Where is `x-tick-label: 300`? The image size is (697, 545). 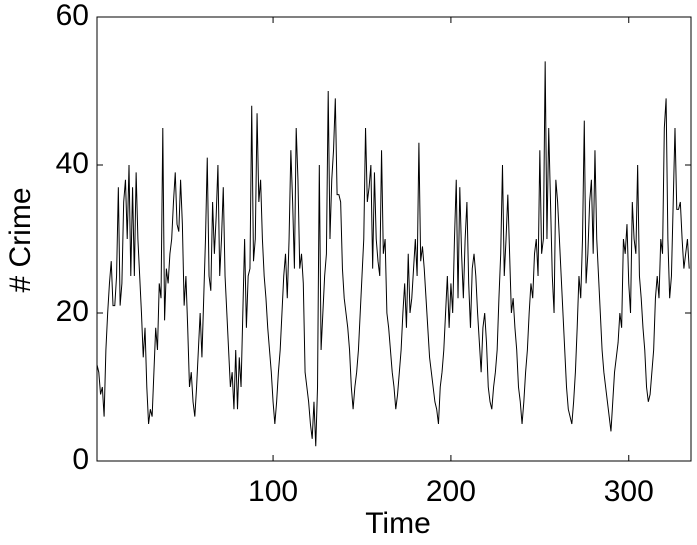
x-tick-label: 300 is located at coordinates (629, 491).